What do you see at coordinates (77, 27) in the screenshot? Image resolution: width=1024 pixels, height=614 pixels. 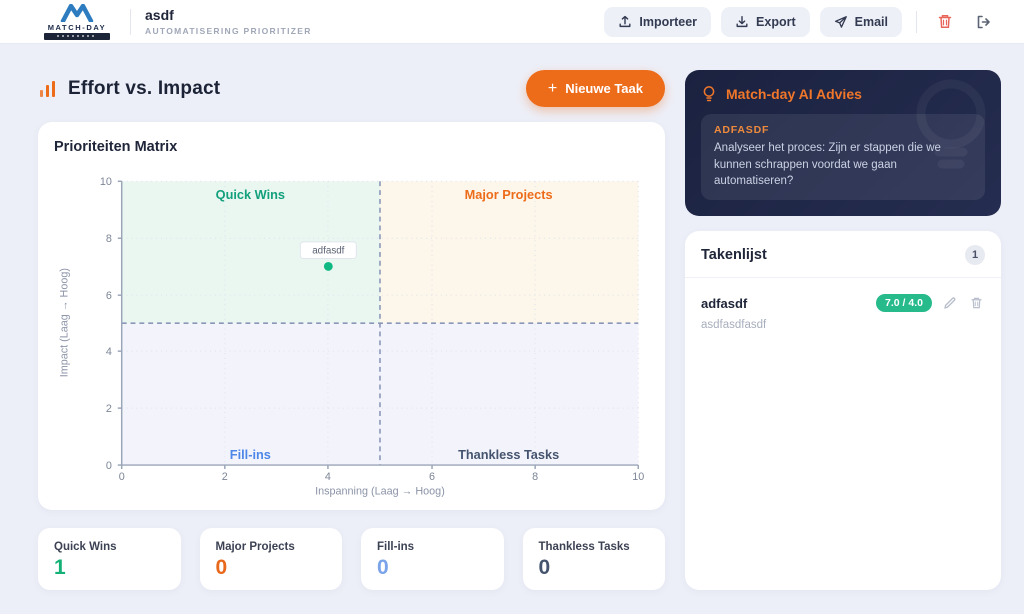 I see `brand-wordmark: MATCH-DAY` at bounding box center [77, 27].